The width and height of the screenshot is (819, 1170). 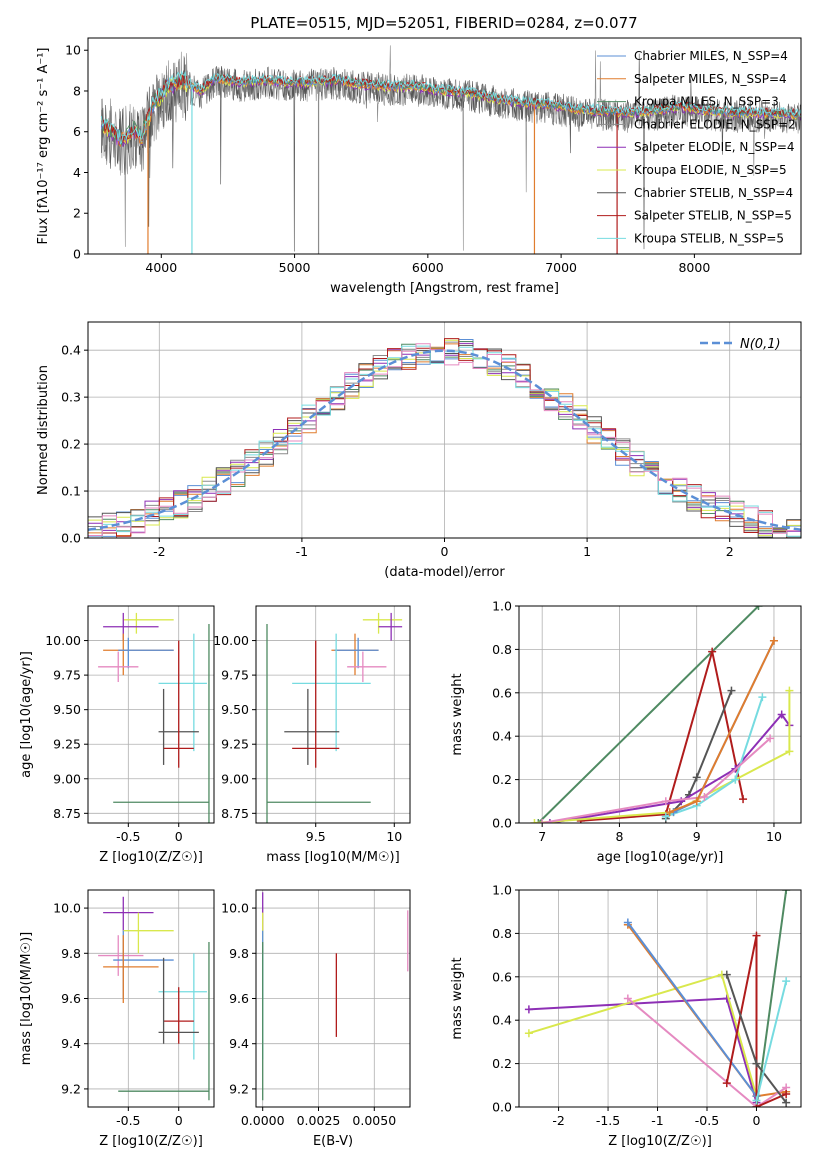 What do you see at coordinates (561, 267) in the screenshot?
I see `x-tick-label: 7000` at bounding box center [561, 267].